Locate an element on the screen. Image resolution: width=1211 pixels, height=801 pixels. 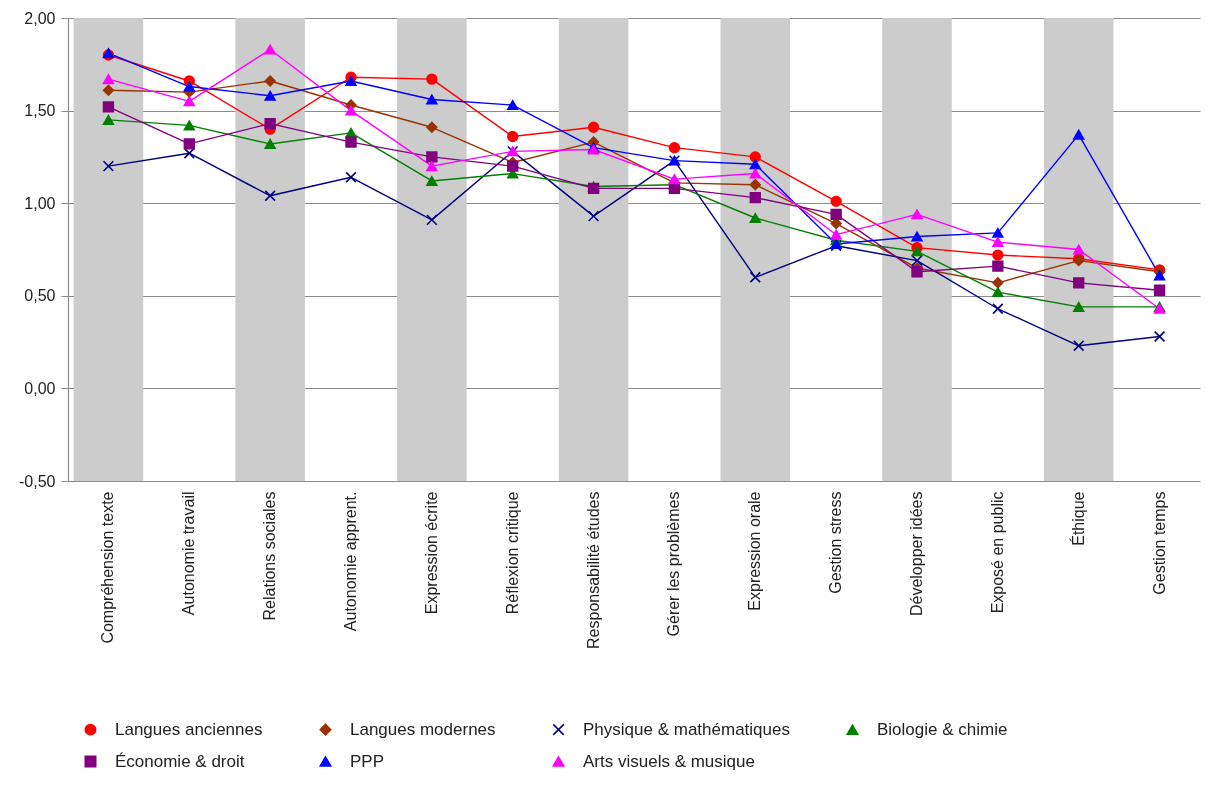
x-tick-label: Autonomie travail is located at coordinates (189, 553).